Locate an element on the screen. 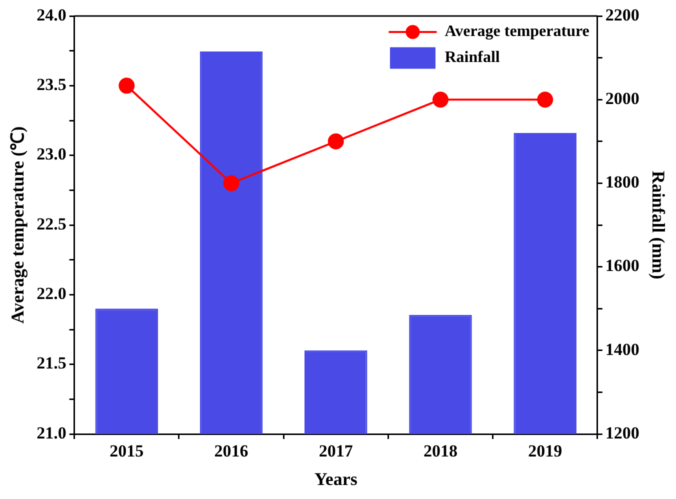 The height and width of the screenshot is (499, 676). y2-tick-label: 1200 is located at coordinates (622, 432).